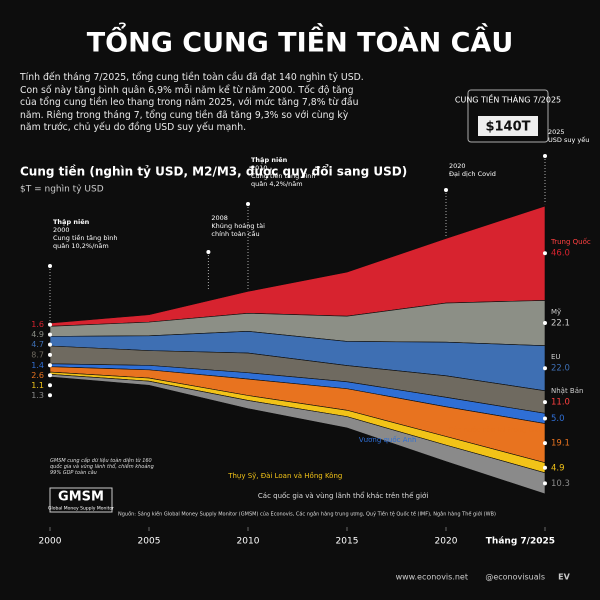 The width and height of the screenshot is (600, 600). What do you see at coordinates (248, 542) in the screenshot?
I see `x-tick-label: 2010` at bounding box center [248, 542].